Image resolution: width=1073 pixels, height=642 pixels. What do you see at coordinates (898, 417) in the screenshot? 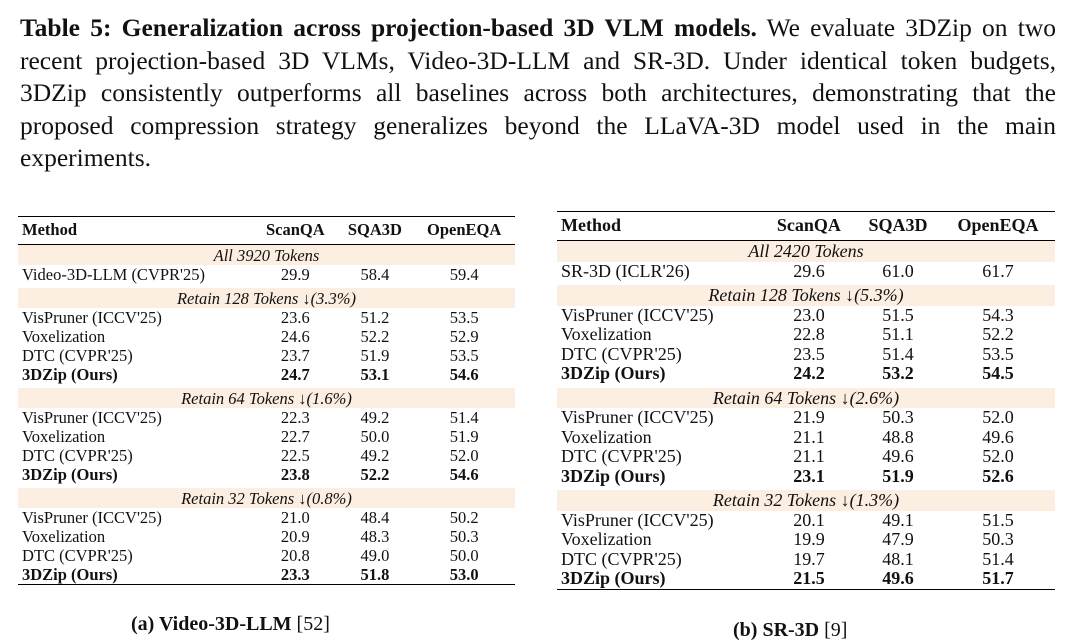
I see `cell-sqa3d: 50.3` at bounding box center [898, 417].